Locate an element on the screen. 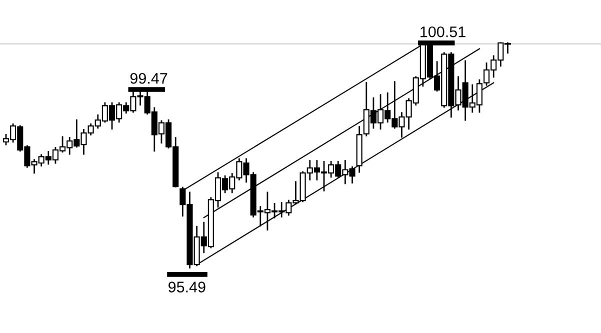 This screenshot has height=333, width=601. annotation: 95.49 is located at coordinates (187, 287).